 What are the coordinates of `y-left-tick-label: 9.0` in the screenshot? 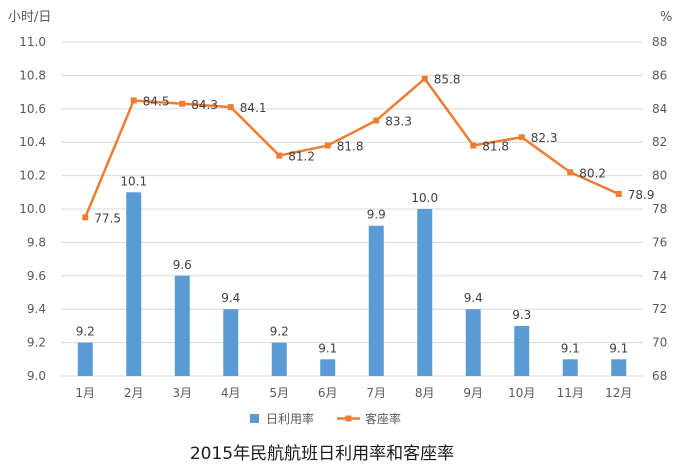 It's located at (36, 376).